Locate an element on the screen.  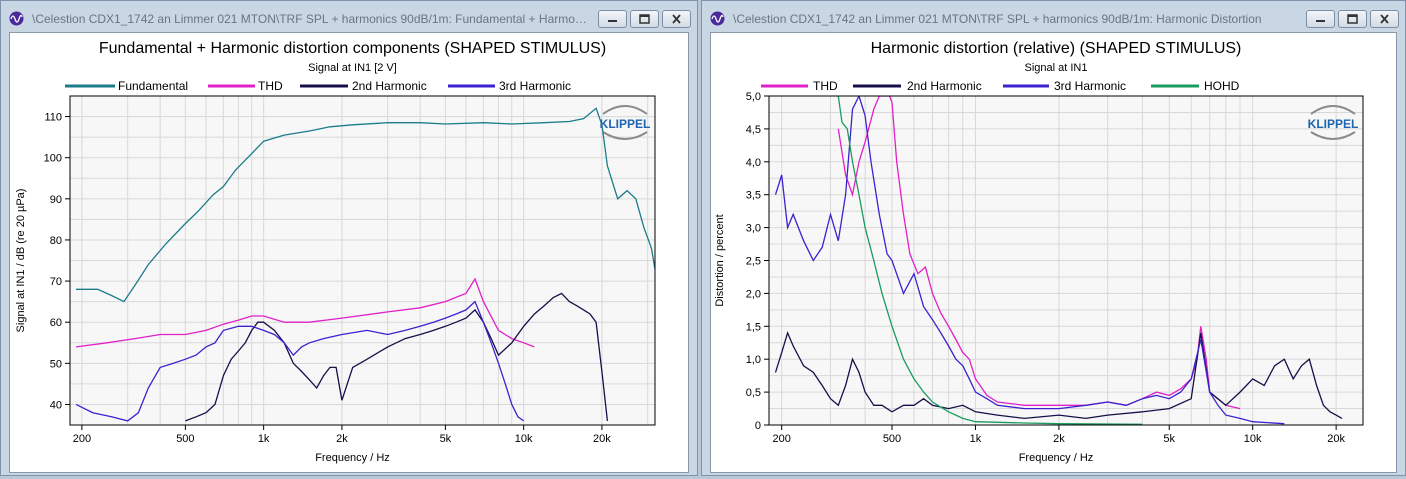
y-tick-label: 3,0 is located at coordinates (753, 229).